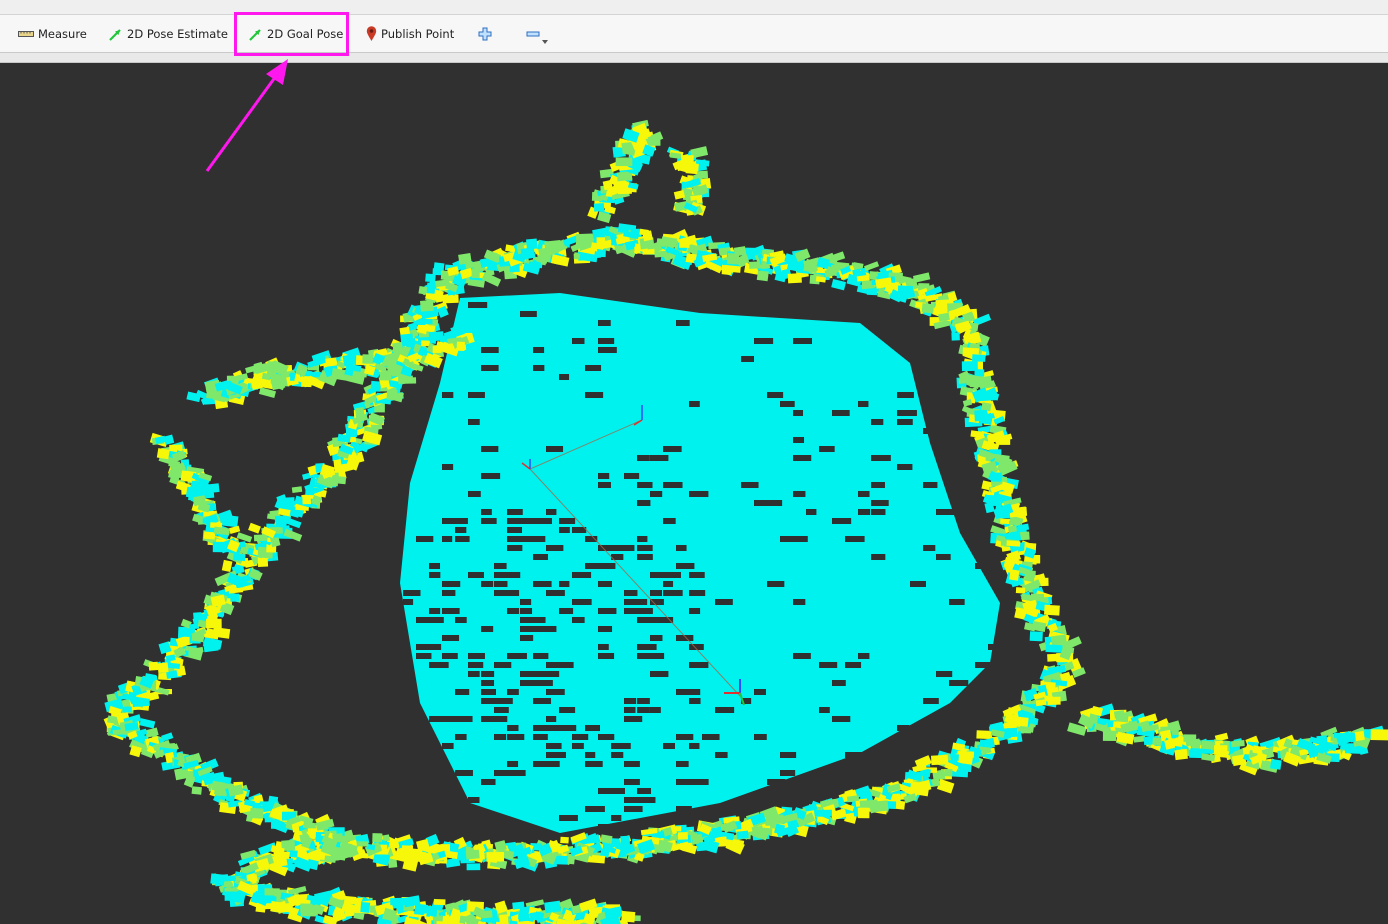 The height and width of the screenshot is (924, 1388). I want to click on window-top-strip, so click(694, 7).